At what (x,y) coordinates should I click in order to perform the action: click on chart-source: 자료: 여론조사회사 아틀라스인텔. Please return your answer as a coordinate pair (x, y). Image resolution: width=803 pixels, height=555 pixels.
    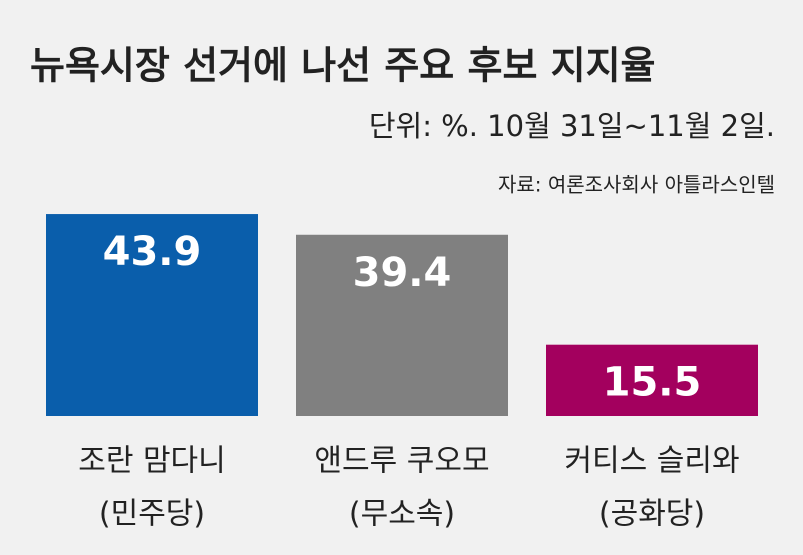
    Looking at the image, I should click on (636, 185).